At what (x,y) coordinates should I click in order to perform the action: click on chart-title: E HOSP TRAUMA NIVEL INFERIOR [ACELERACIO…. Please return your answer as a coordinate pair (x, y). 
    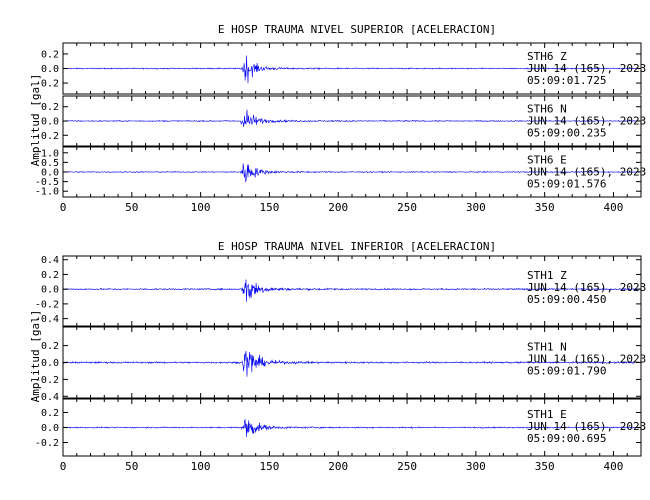
    Looking at the image, I should click on (357, 246).